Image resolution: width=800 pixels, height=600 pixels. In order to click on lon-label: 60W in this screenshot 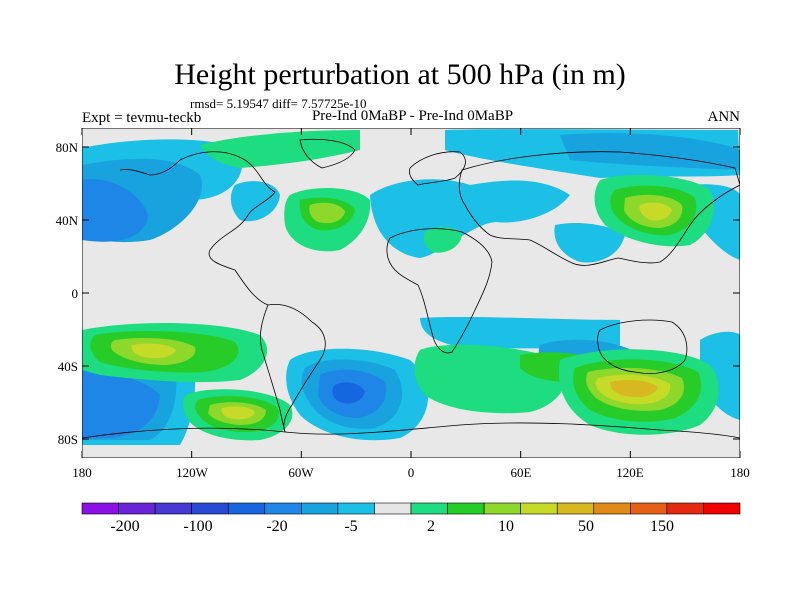, I will do `click(301, 472)`.